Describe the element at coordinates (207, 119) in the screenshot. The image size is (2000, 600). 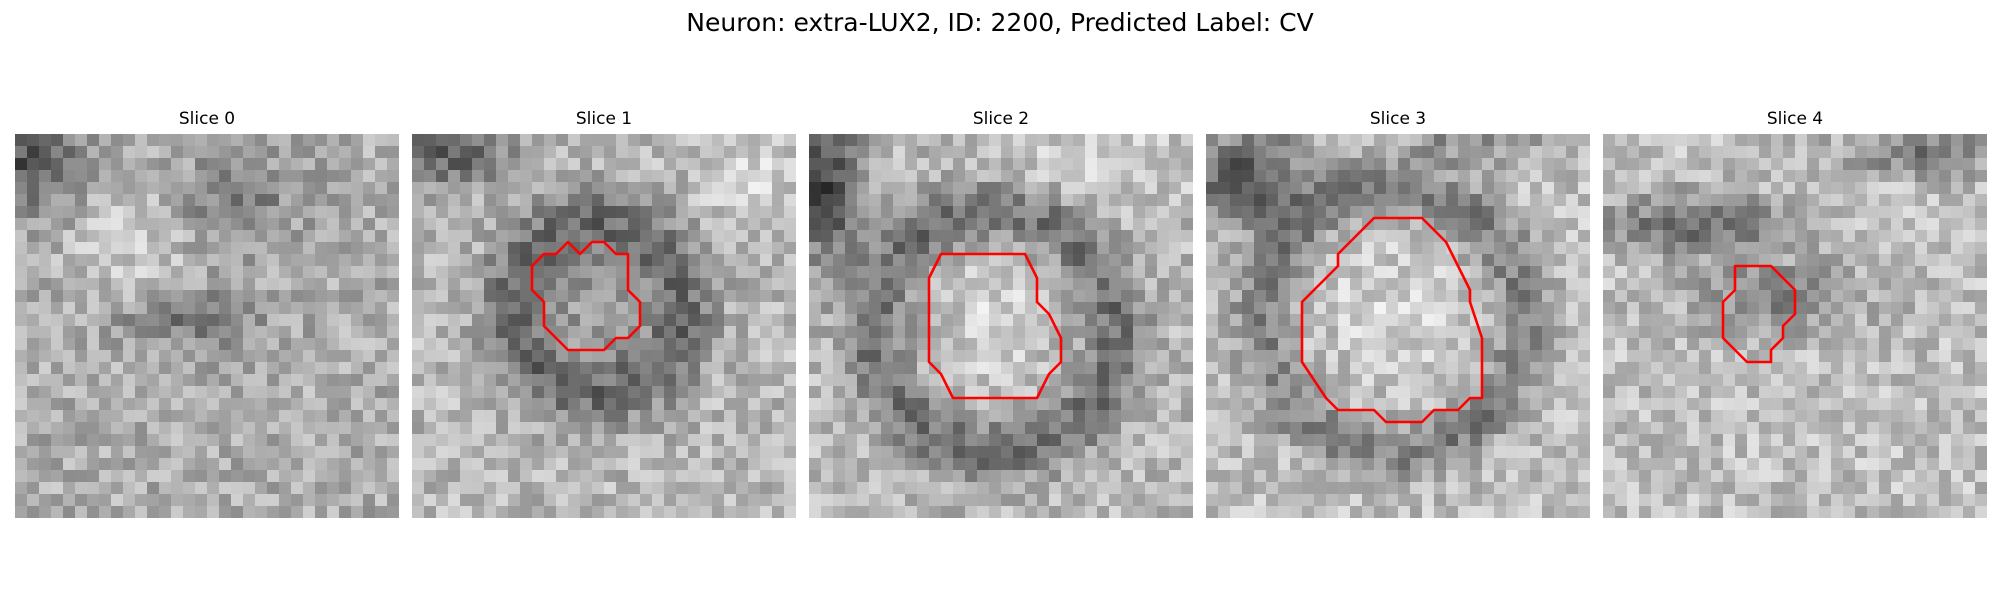
I see `slice-title-0: Slice 0` at that location.